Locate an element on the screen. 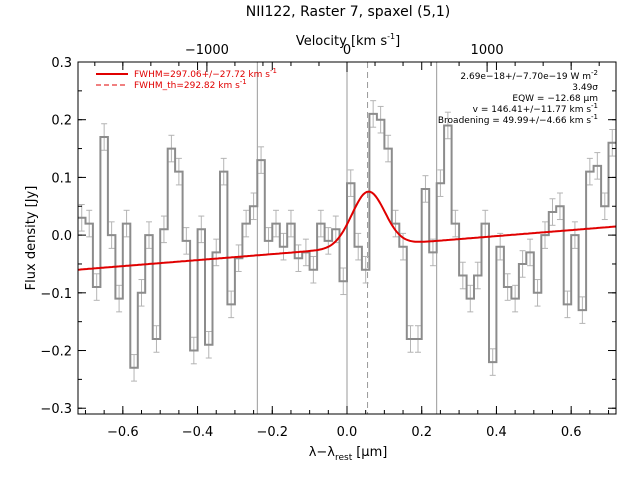 The image size is (640, 480). x-tick-label: −0.6 is located at coordinates (123, 432).